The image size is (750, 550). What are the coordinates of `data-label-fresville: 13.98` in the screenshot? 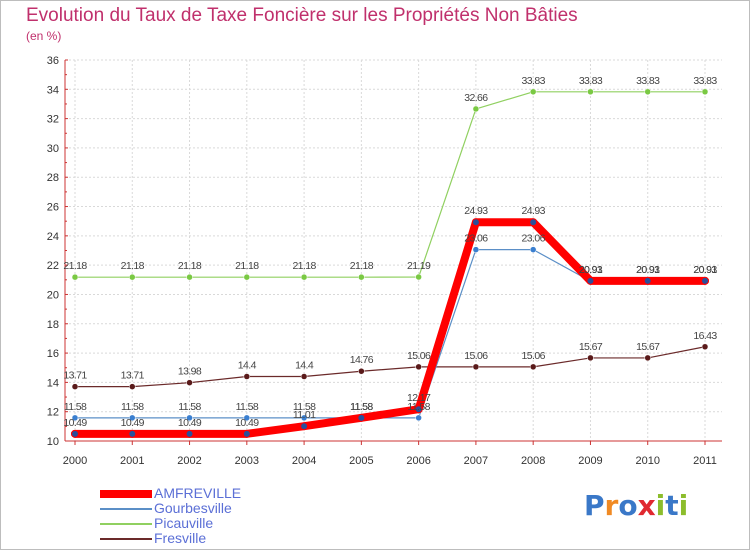 It's located at (190, 372).